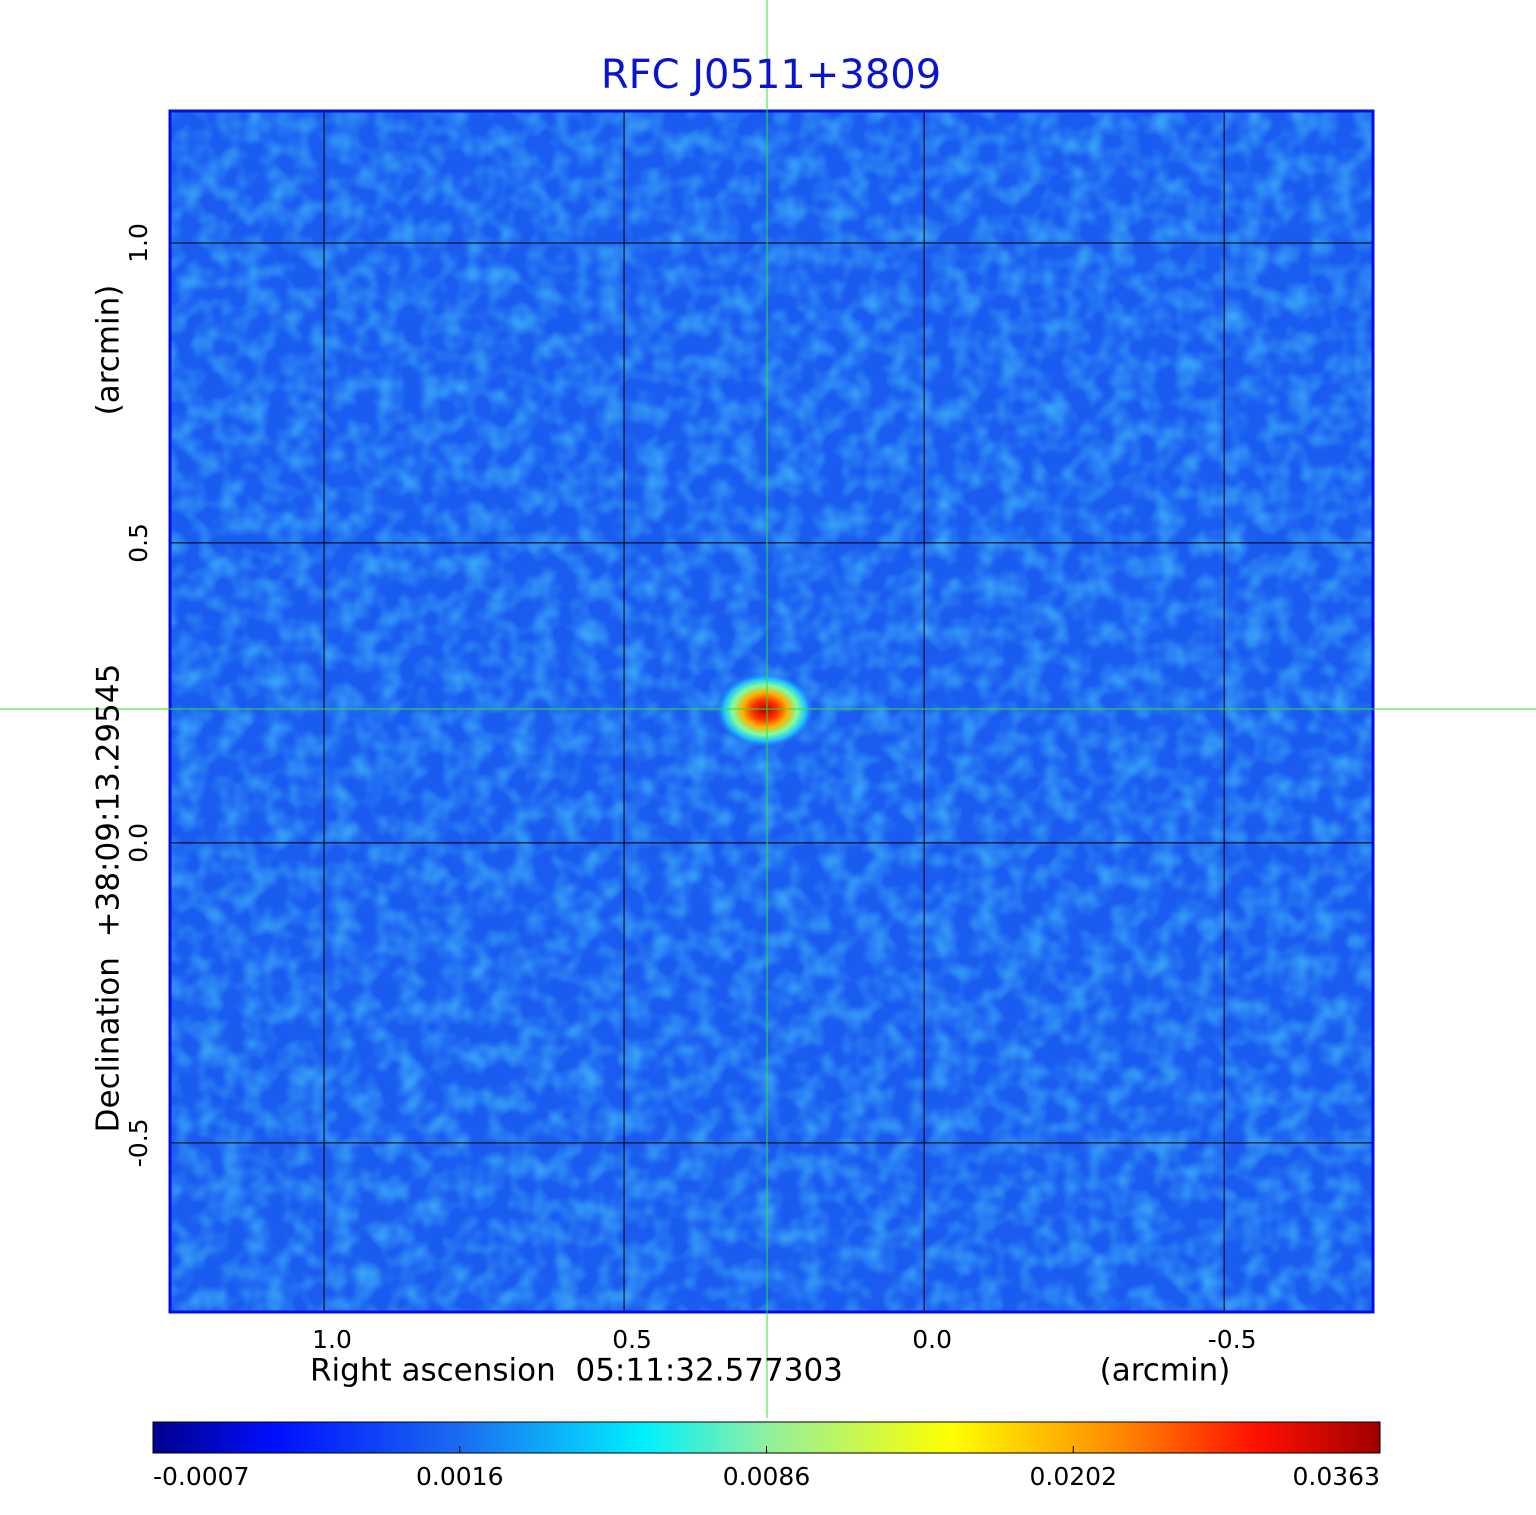 This screenshot has width=1536, height=1515. What do you see at coordinates (576, 1371) in the screenshot?
I see `x-axis-label: Right ascension 05:11:32.577303` at bounding box center [576, 1371].